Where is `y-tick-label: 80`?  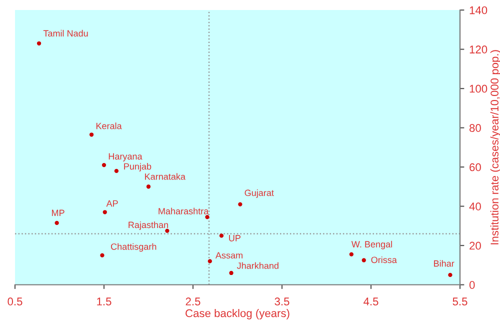 y-tick-label: 80 is located at coordinates (475, 128).